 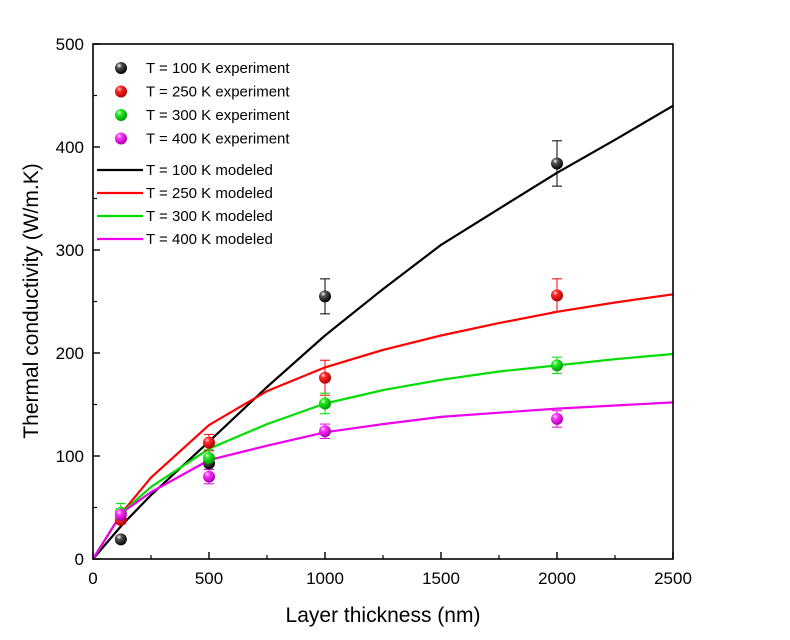 I want to click on x-tick-label: 500, so click(x=209, y=578).